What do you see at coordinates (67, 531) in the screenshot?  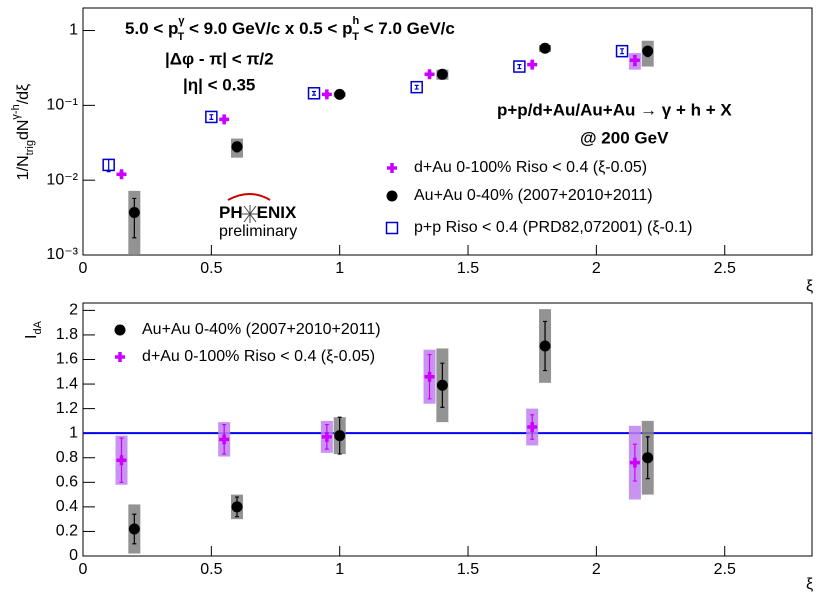 I see `y-tick-label: 0.2` at bounding box center [67, 531].